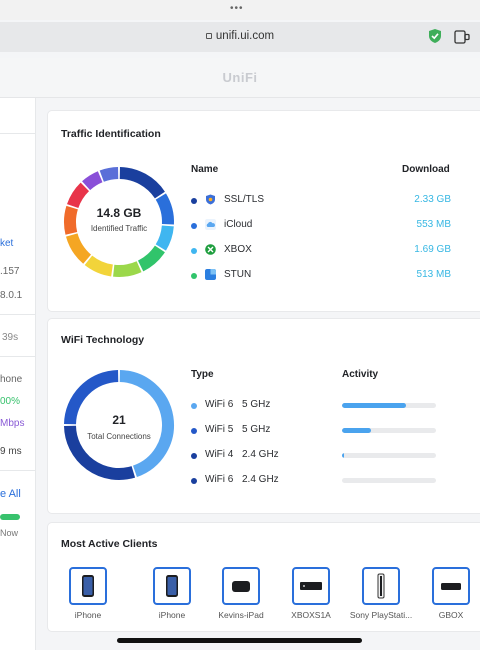 The height and width of the screenshot is (650, 480). I want to click on shield-extension-icon, so click(435, 36).